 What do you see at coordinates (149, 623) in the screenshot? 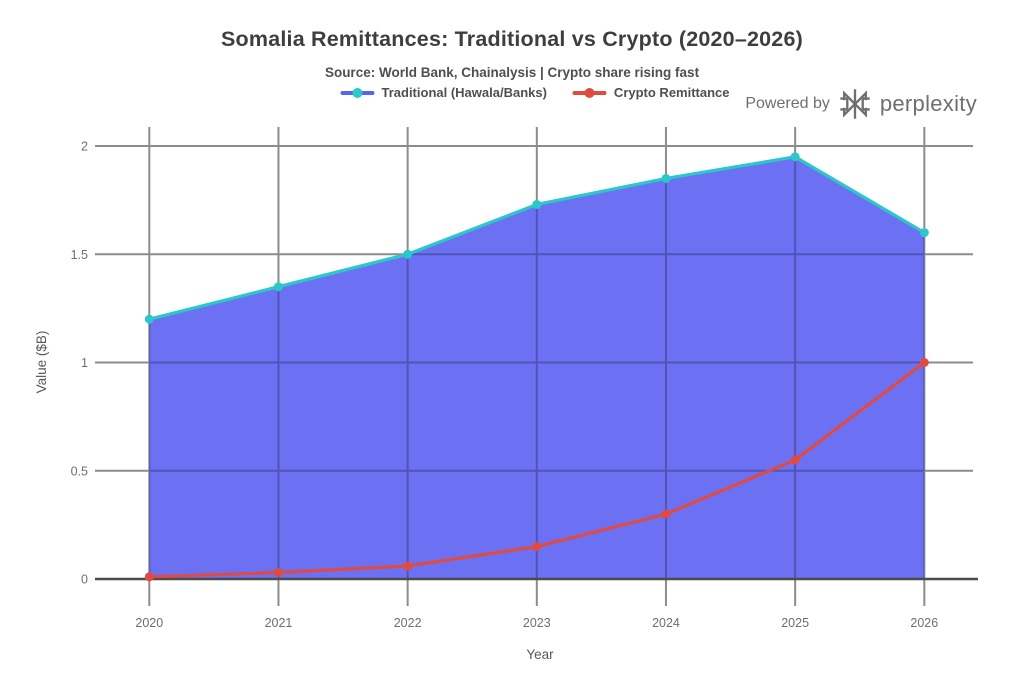
I see `x-tick-label: 2020` at bounding box center [149, 623].